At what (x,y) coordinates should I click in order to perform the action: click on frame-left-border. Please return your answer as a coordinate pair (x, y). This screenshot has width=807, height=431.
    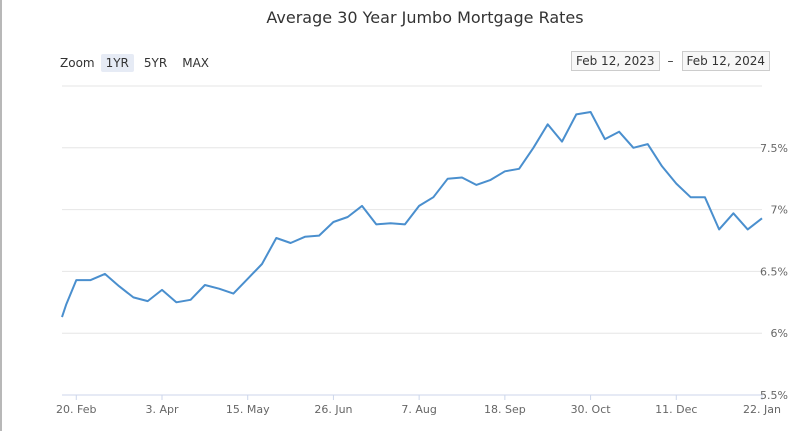
    Looking at the image, I should click on (1, 215).